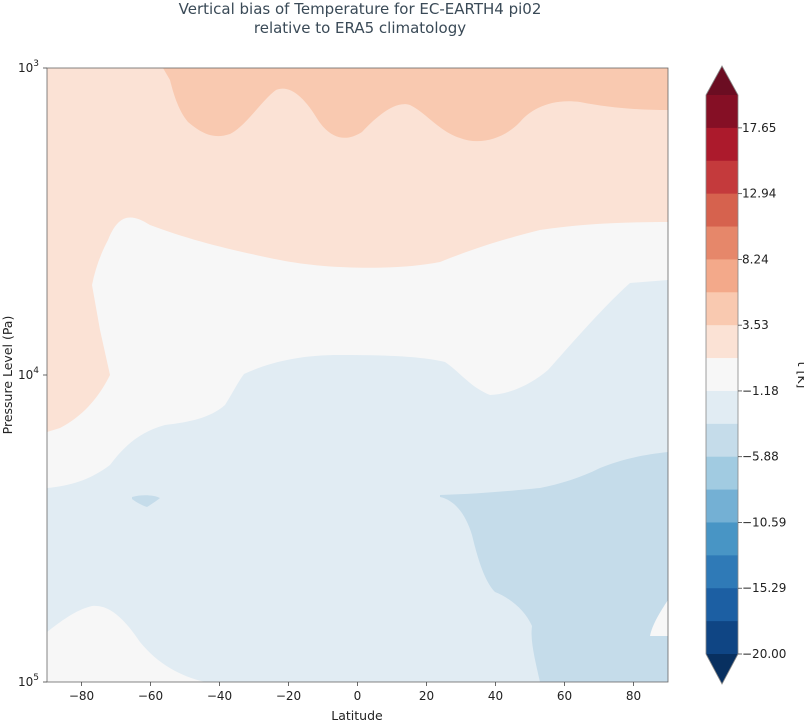 This screenshot has width=804, height=723. What do you see at coordinates (755, 325) in the screenshot?
I see `colorbar-tick-label: 3.53` at bounding box center [755, 325].